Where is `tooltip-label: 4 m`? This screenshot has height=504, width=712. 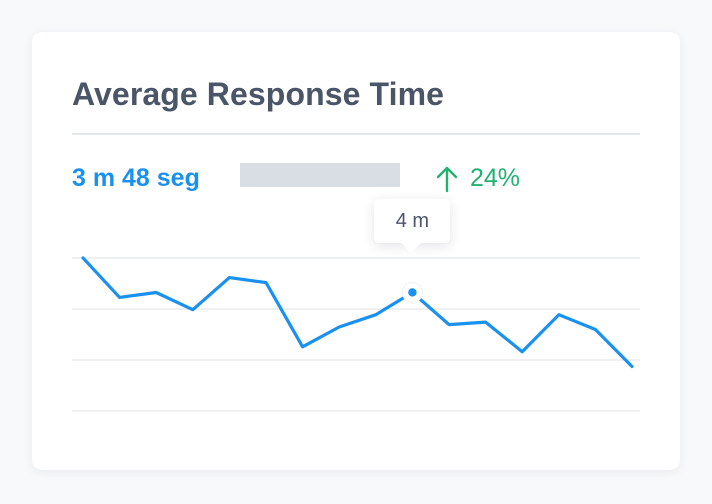 tooltip-label: 4 m is located at coordinates (412, 220).